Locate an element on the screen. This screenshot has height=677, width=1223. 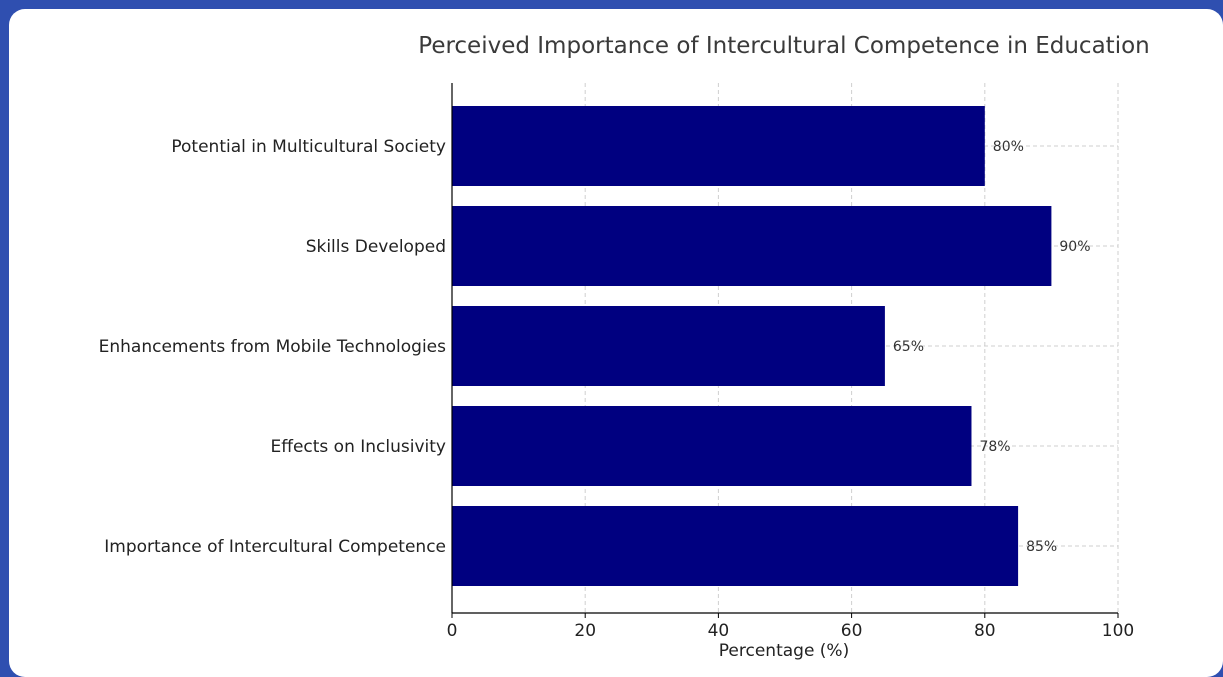
x-axis-label: Percentage (%) is located at coordinates (784, 651).